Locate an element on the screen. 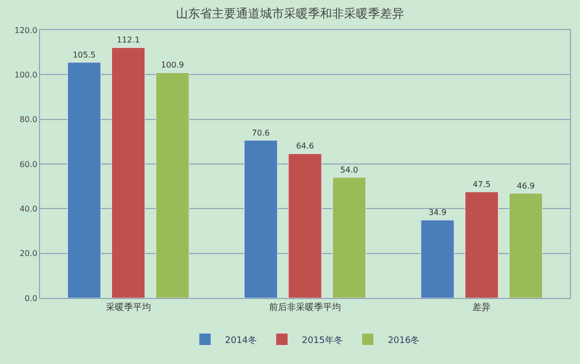 This screenshot has height=364, width=580. x-tick-label: 前后非采暖季平均 is located at coordinates (305, 307).